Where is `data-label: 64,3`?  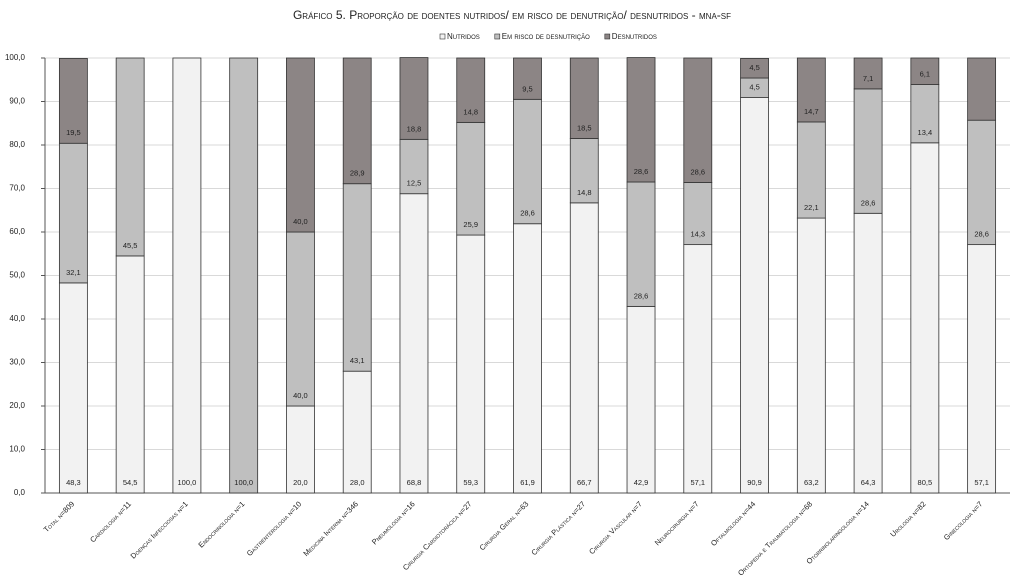
data-label: 64,3 is located at coordinates (868, 482).